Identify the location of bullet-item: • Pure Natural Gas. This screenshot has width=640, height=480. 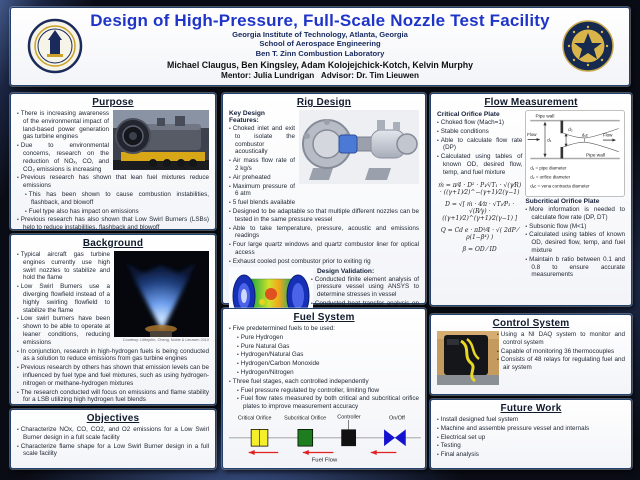
(263, 346).